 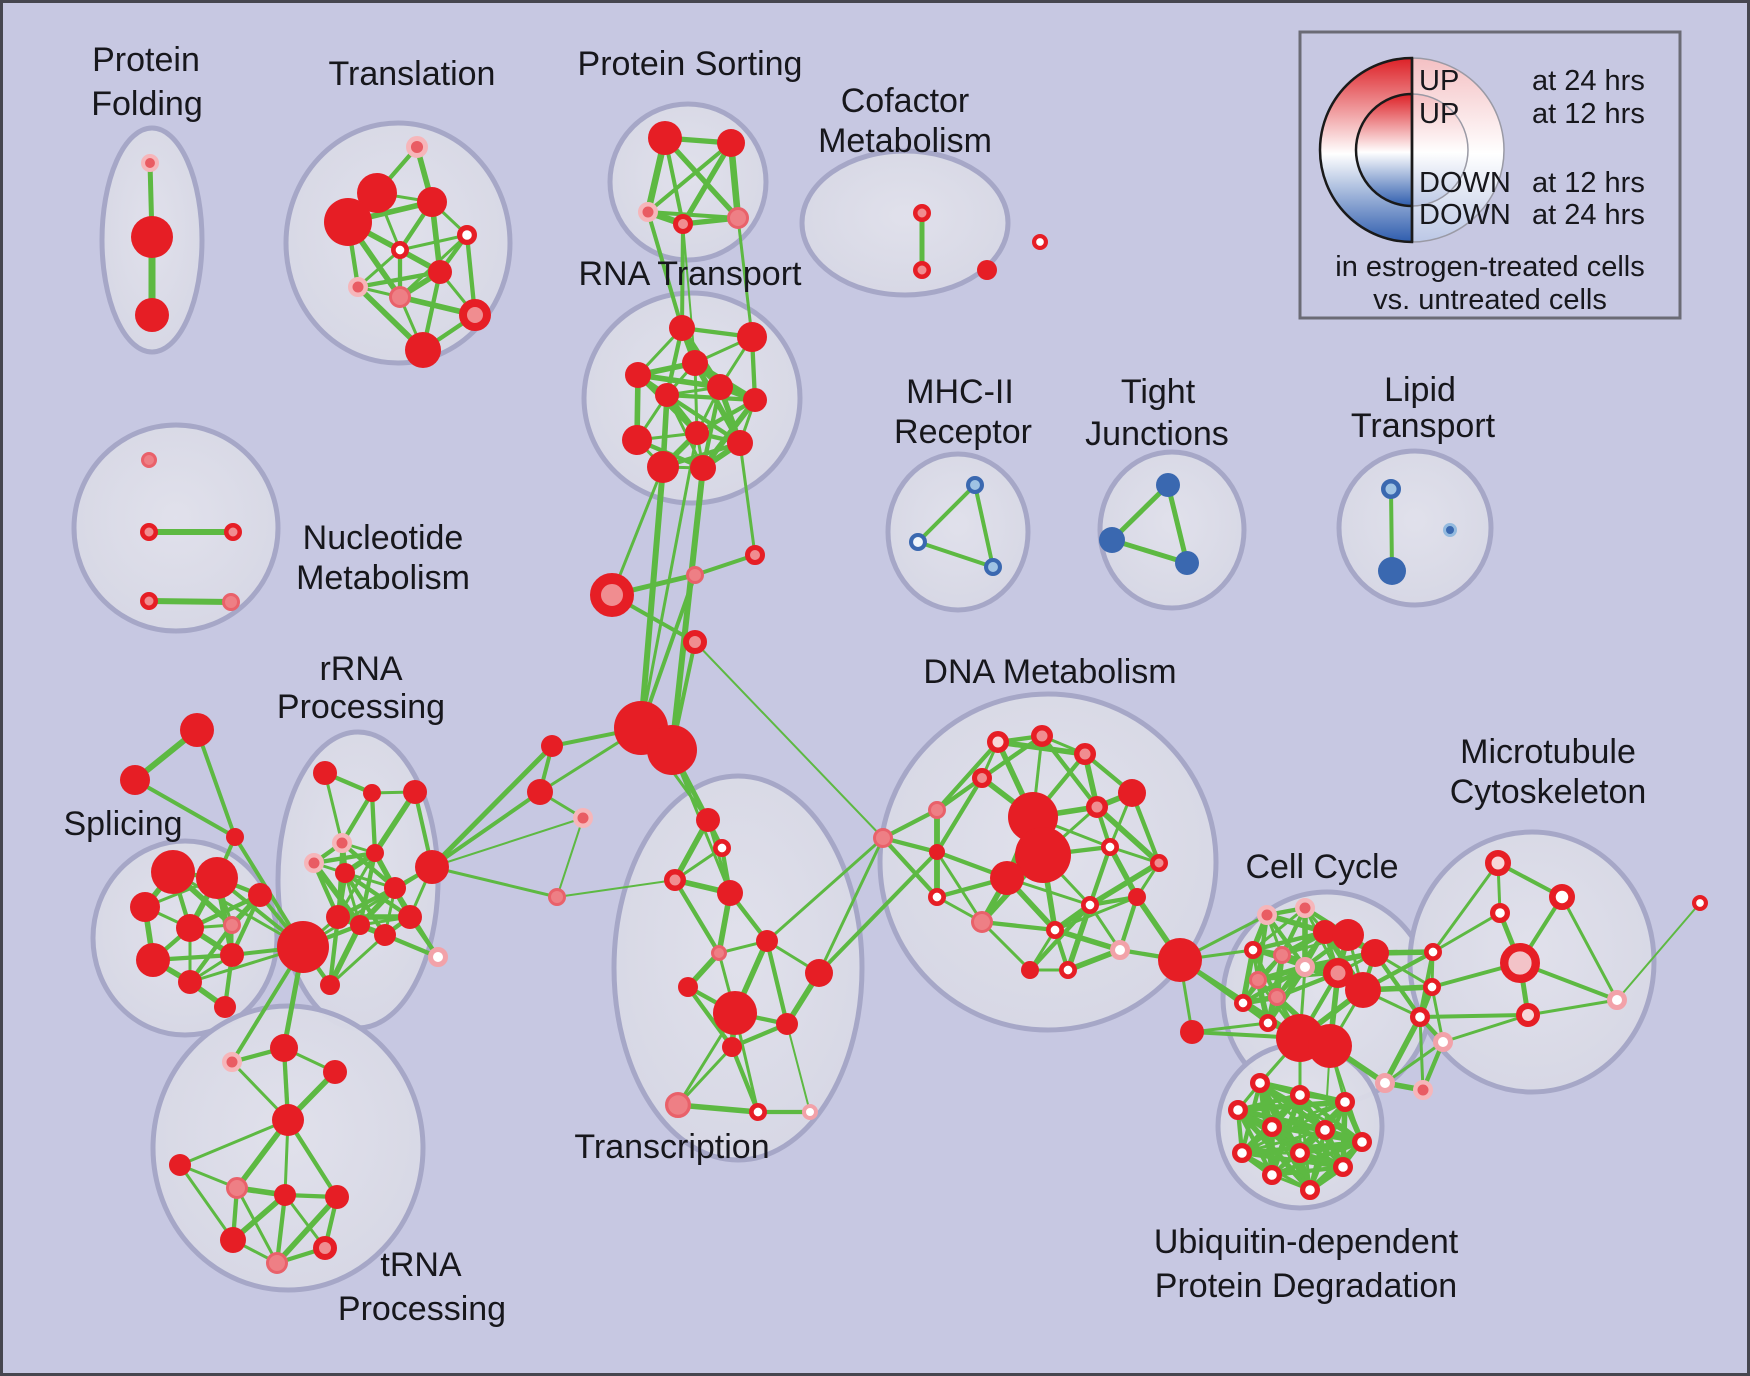 I want to click on cluster-label-microtubule-cytoskeleton-line1: Microtubule, so click(x=1548, y=752).